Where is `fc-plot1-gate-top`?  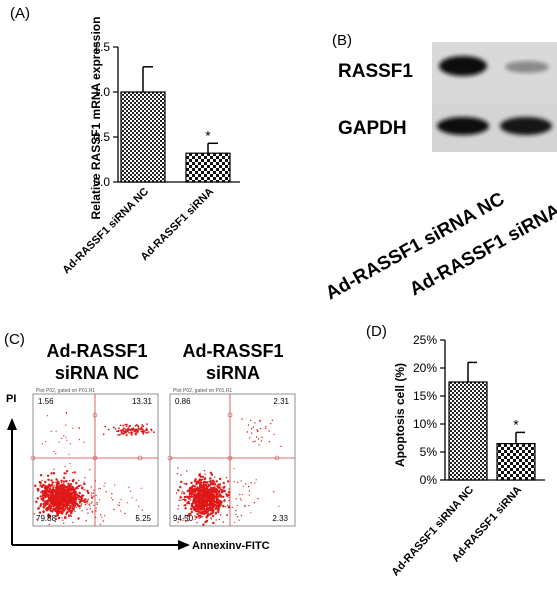
fc-plot1-gate-top is located at coordinates (95, 415).